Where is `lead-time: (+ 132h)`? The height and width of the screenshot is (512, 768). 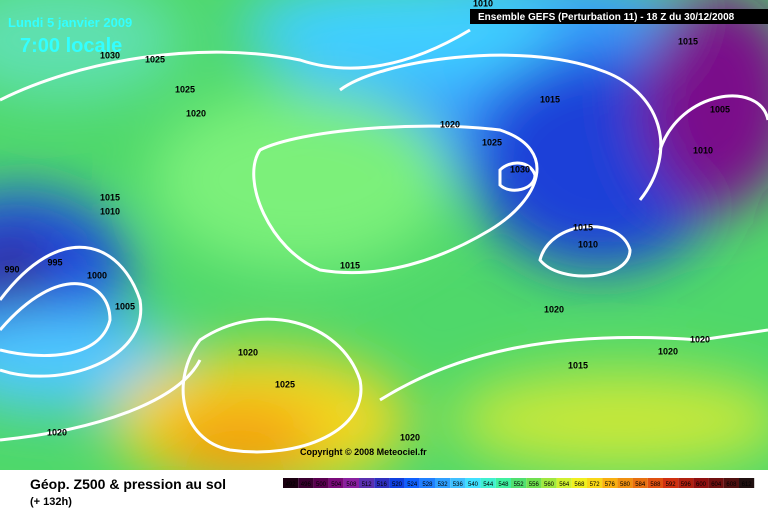 lead-time: (+ 132h) is located at coordinates (51, 502).